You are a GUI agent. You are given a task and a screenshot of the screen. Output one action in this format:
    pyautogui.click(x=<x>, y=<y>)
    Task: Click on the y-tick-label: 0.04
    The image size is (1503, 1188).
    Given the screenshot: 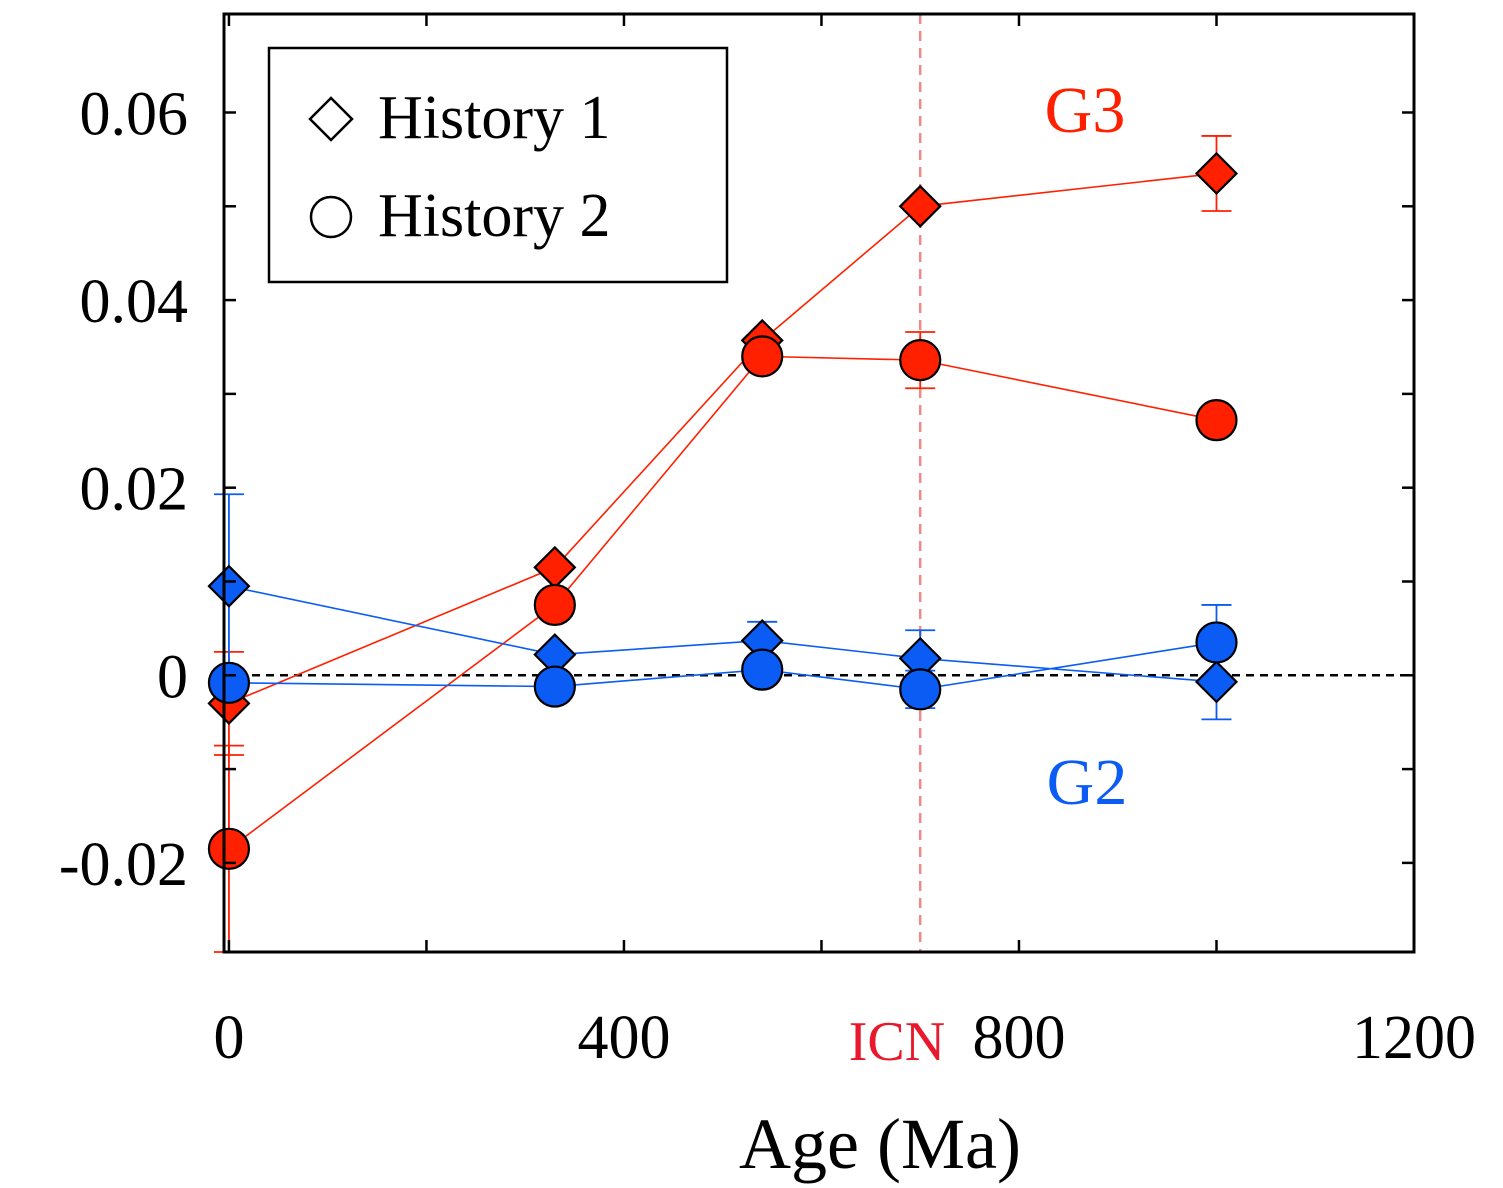 What is the action you would take?
    pyautogui.click(x=134, y=302)
    